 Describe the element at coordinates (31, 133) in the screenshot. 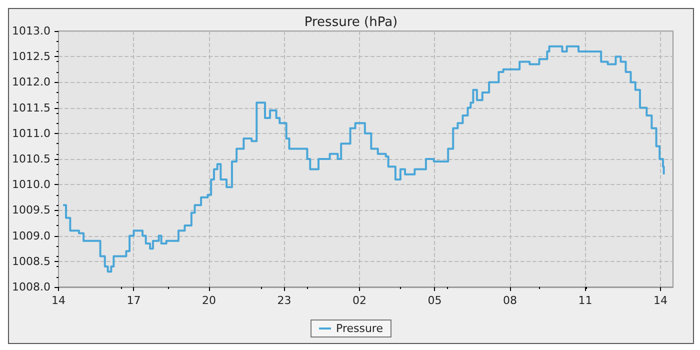

I see `y-tick-label: 1011.0` at that location.